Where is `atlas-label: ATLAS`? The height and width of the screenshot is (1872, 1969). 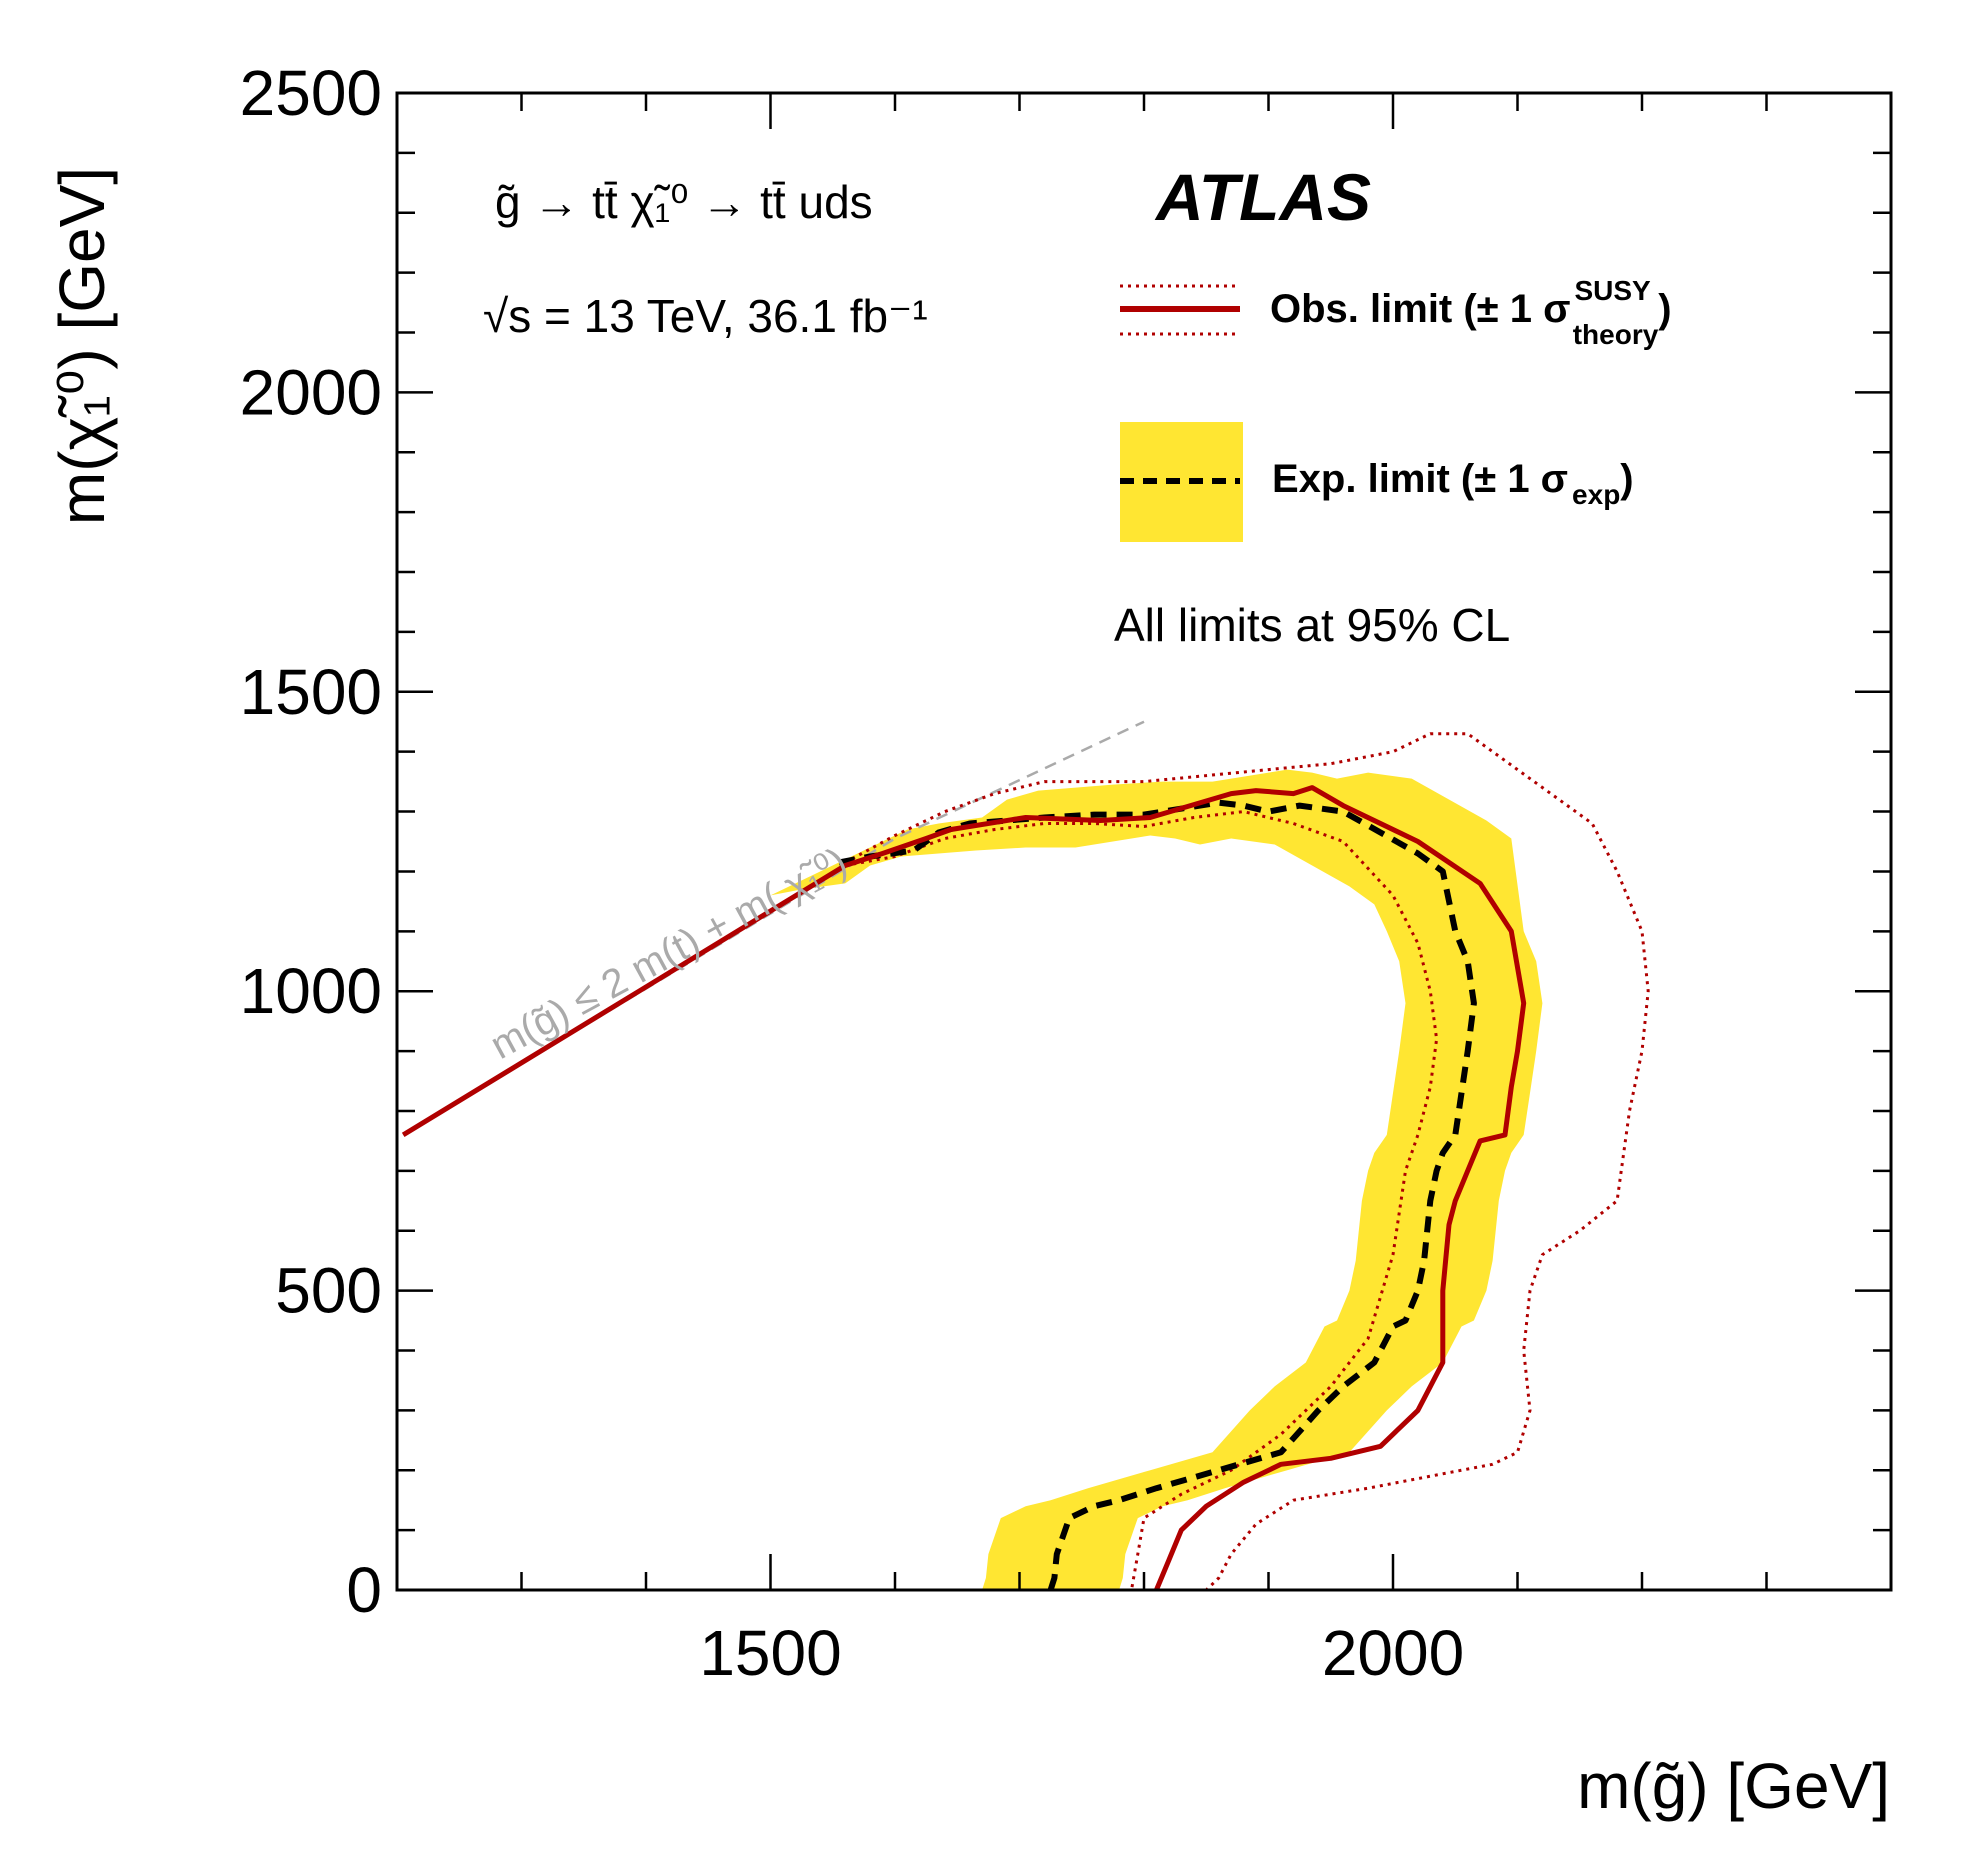 atlas-label: ATLAS is located at coordinates (1262, 197).